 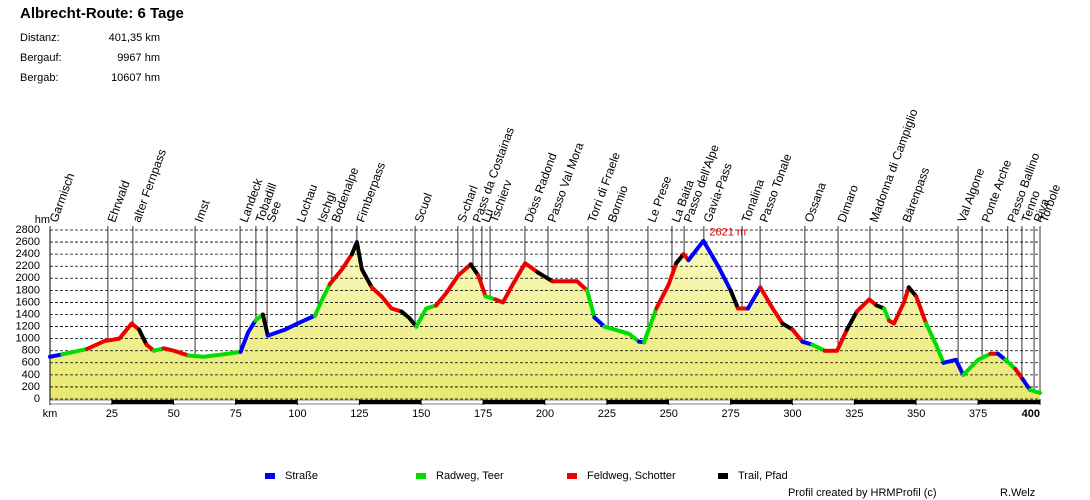 What do you see at coordinates (37, 399) in the screenshot?
I see `y-tick-label: 0` at bounding box center [37, 399].